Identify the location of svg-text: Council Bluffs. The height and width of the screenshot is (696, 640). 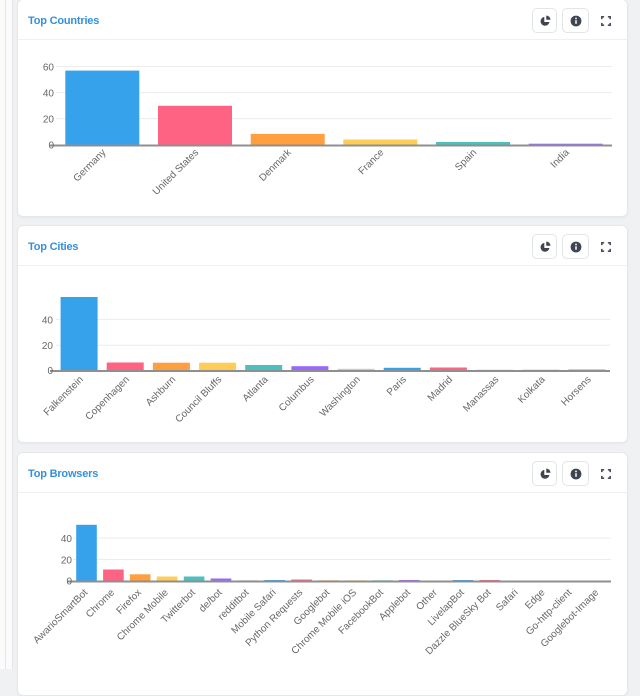
(198, 399).